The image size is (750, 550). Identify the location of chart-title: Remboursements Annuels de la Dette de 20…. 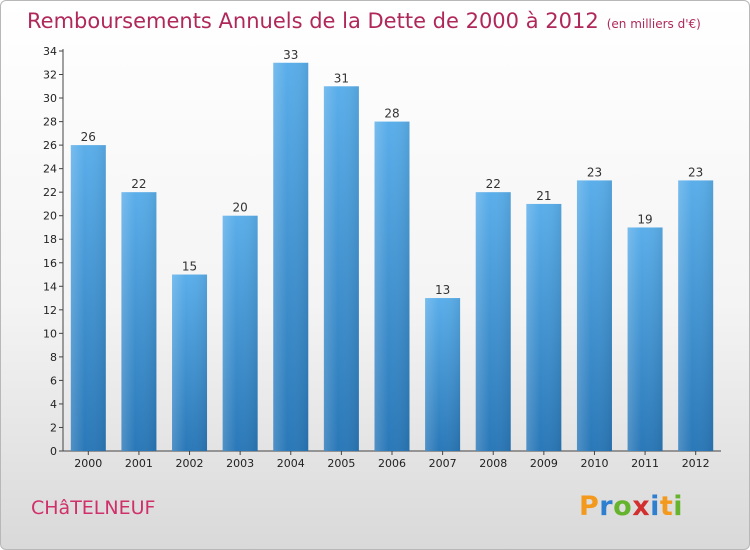
(313, 21).